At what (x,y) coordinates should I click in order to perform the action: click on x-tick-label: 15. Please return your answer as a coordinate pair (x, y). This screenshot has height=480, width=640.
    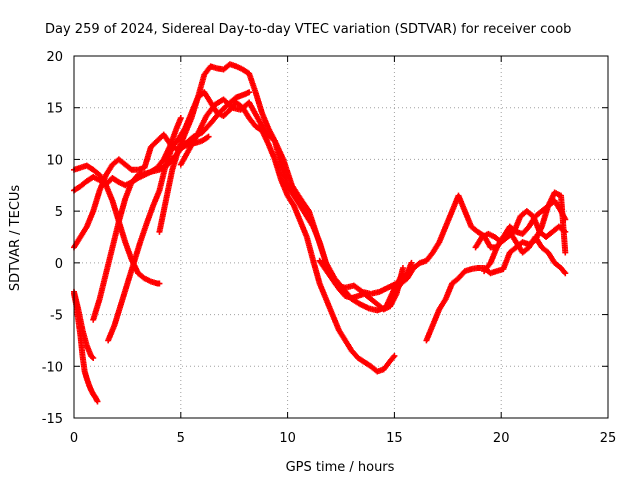
    Looking at the image, I should click on (394, 438).